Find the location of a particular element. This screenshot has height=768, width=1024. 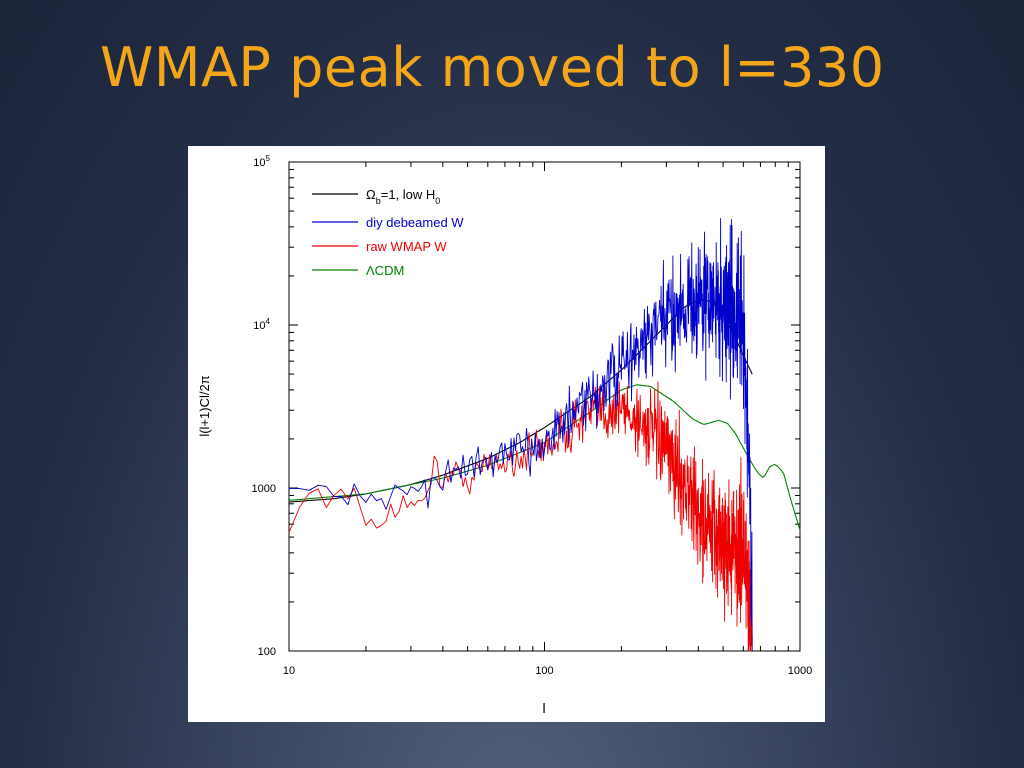

legend-label: ΛCDM is located at coordinates (385, 270).